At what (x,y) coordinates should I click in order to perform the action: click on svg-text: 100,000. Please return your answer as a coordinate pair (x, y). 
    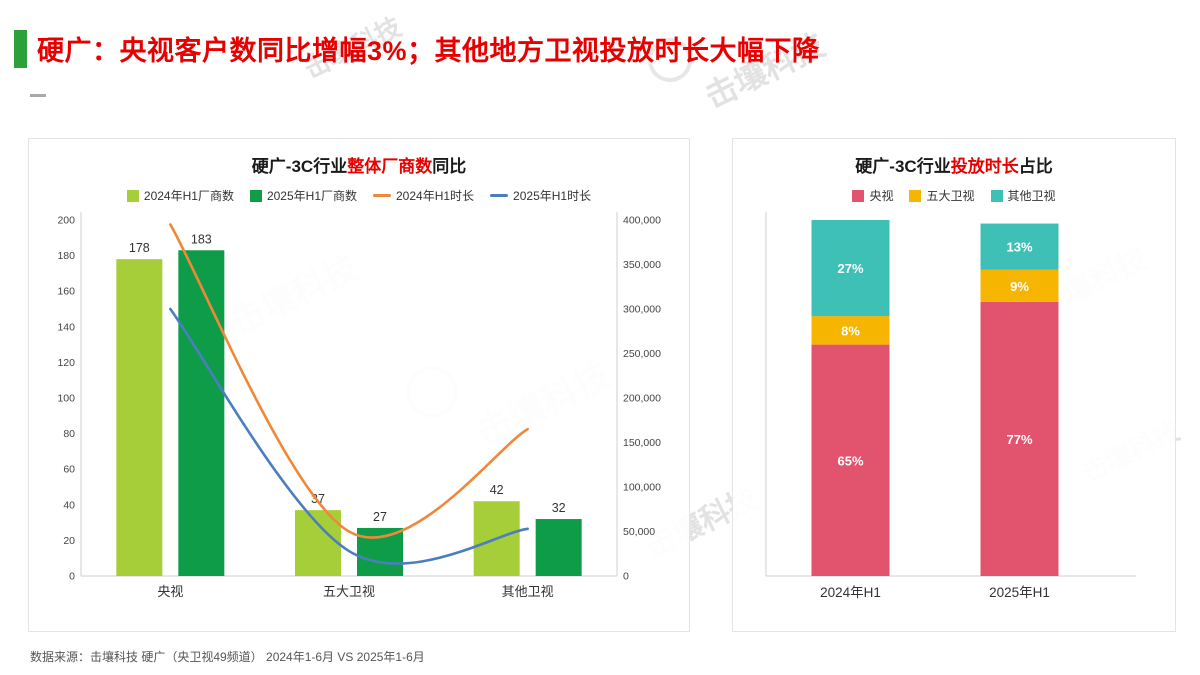
    Looking at the image, I should click on (642, 488).